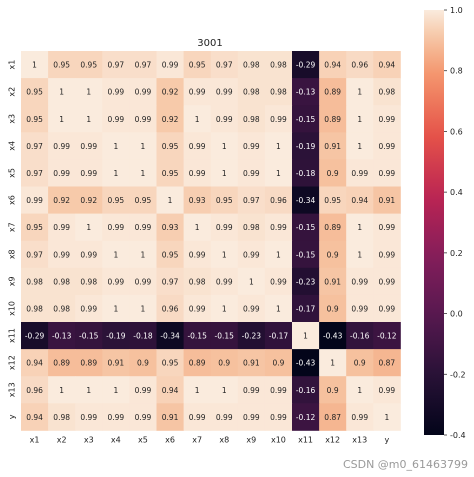  Describe the element at coordinates (62, 336) in the screenshot. I see `heatmap-cell-x11-x2` at that location.